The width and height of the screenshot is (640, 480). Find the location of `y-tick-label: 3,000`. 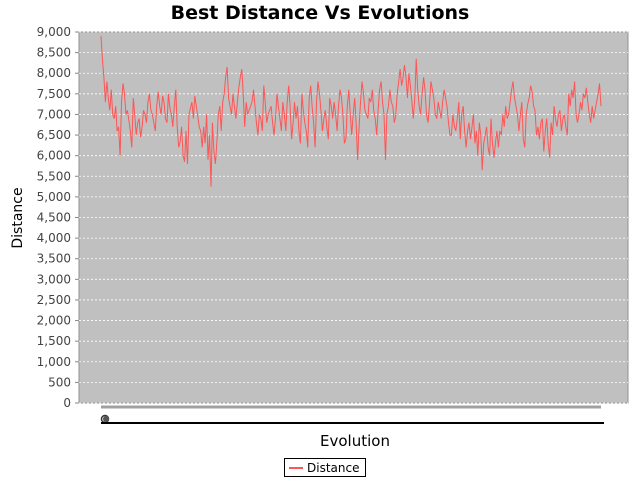

y-tick-label: 3,000 is located at coordinates (54, 279).